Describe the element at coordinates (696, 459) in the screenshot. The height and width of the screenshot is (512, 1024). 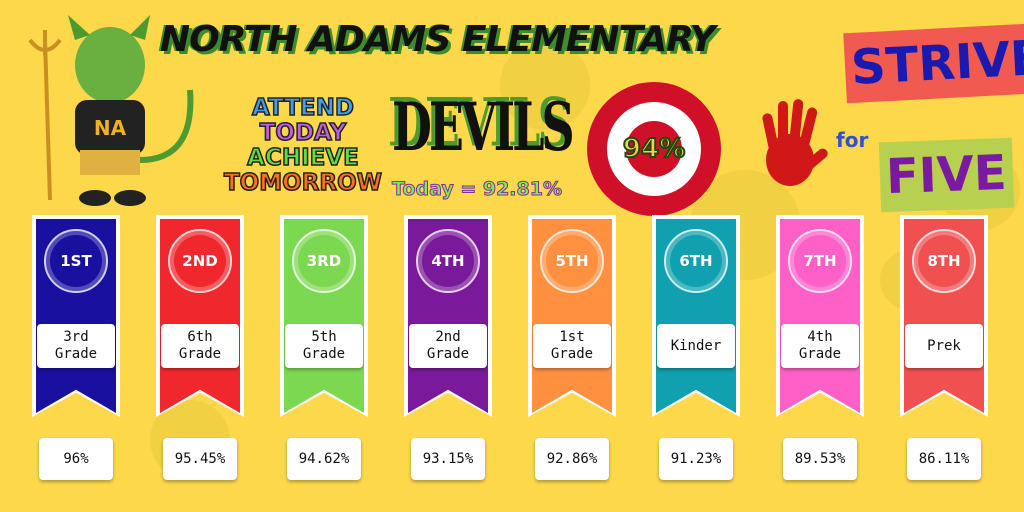
I see `grade-percent: 91.23%` at that location.